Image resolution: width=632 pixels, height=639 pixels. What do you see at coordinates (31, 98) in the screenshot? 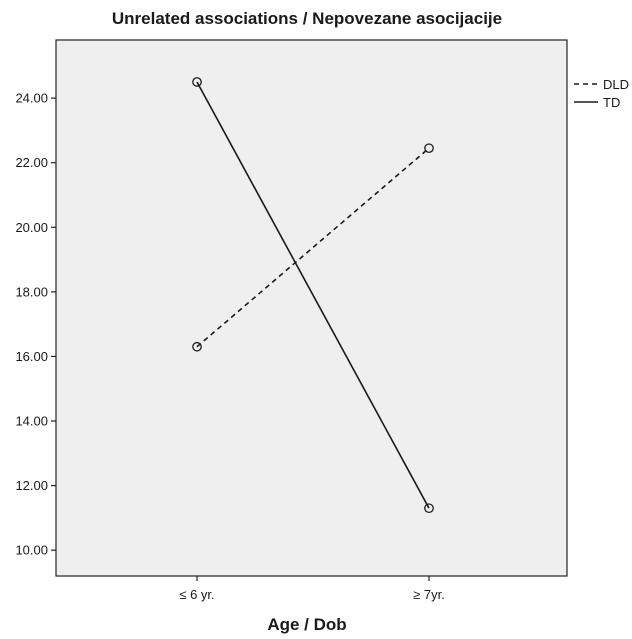
I see `y-tick-label: 24.00` at bounding box center [31, 98].